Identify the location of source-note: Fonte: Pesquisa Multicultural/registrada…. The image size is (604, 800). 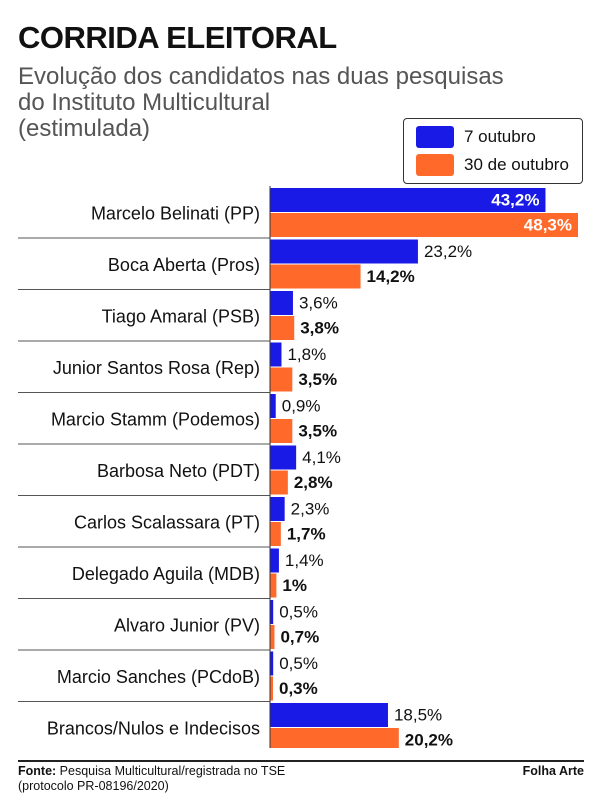
(151, 779).